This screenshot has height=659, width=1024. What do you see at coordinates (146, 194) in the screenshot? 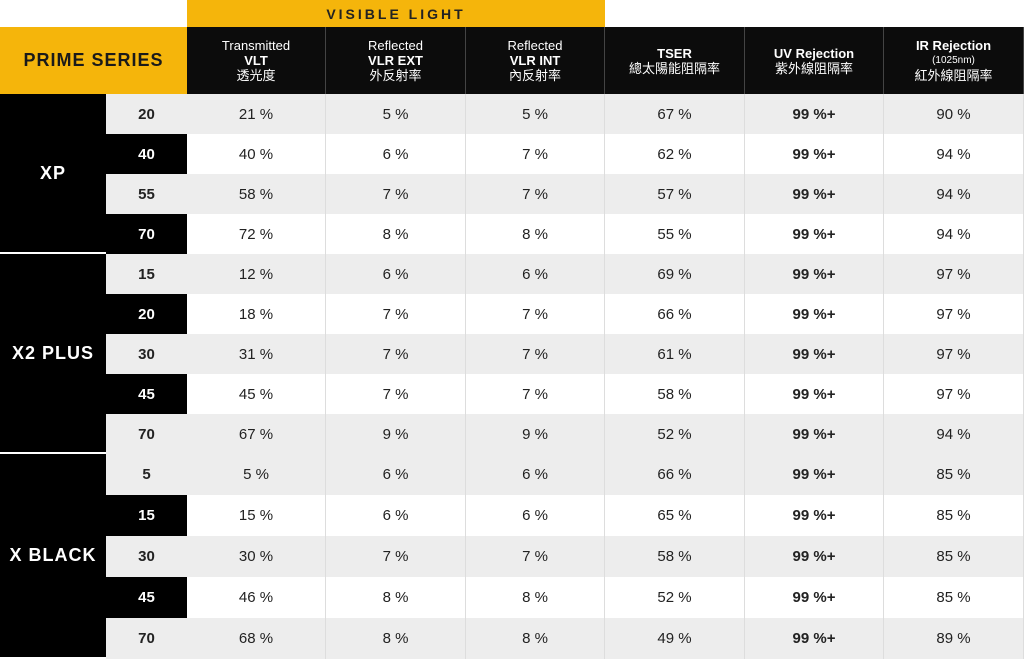
I see `shade-cell: 55` at bounding box center [146, 194].